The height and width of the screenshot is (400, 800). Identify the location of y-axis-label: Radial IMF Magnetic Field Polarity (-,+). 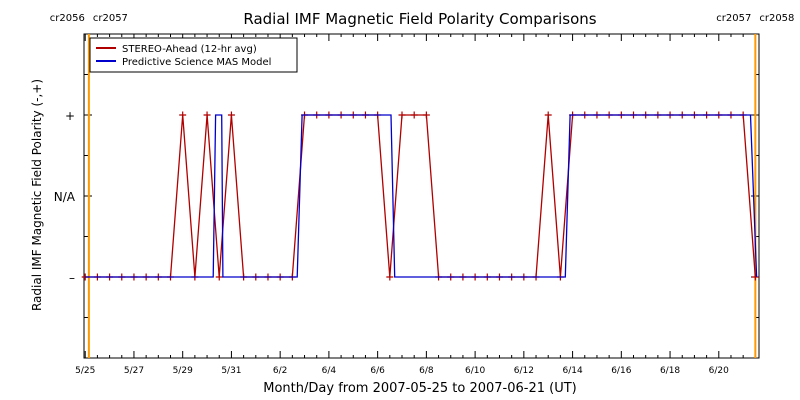
(37, 195).